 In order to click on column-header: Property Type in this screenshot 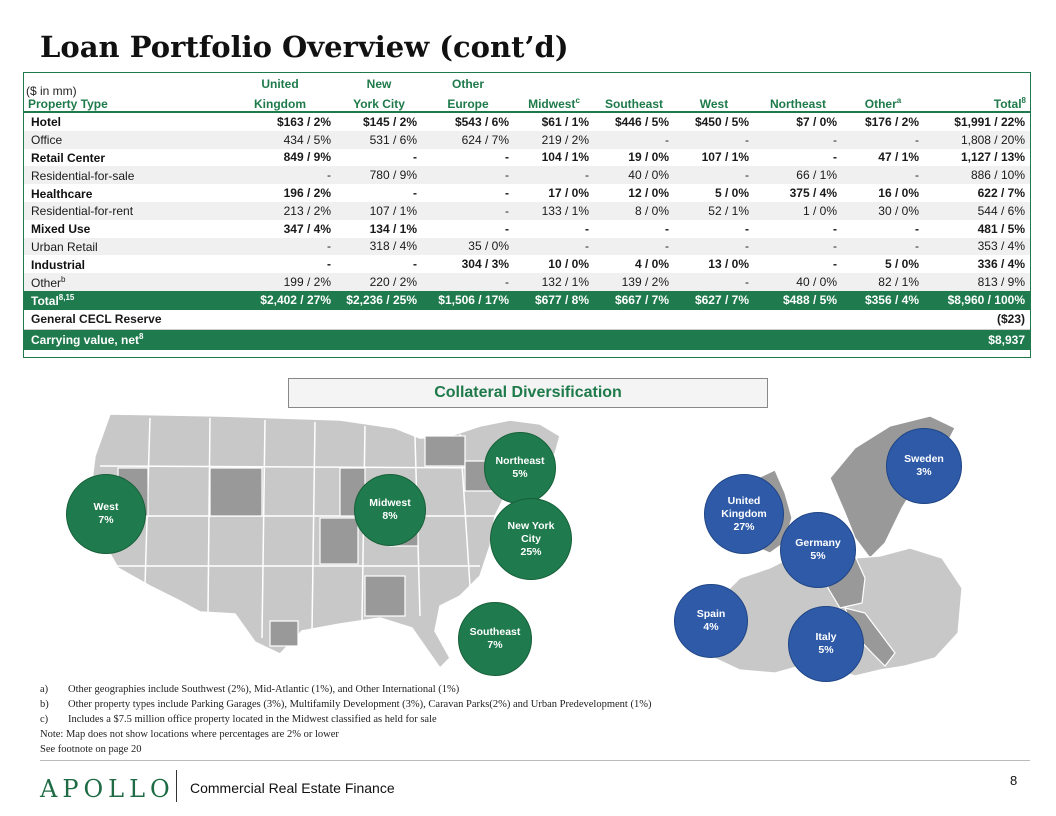, I will do `click(124, 102)`.